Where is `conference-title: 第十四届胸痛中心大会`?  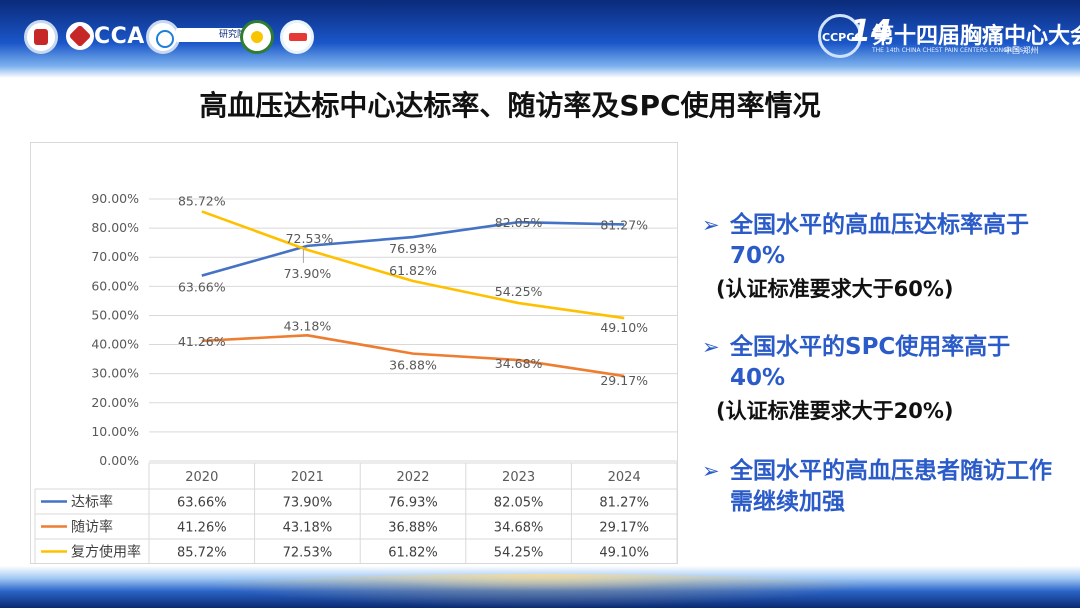
conference-title: 第十四届胸痛中心大会 is located at coordinates (976, 36).